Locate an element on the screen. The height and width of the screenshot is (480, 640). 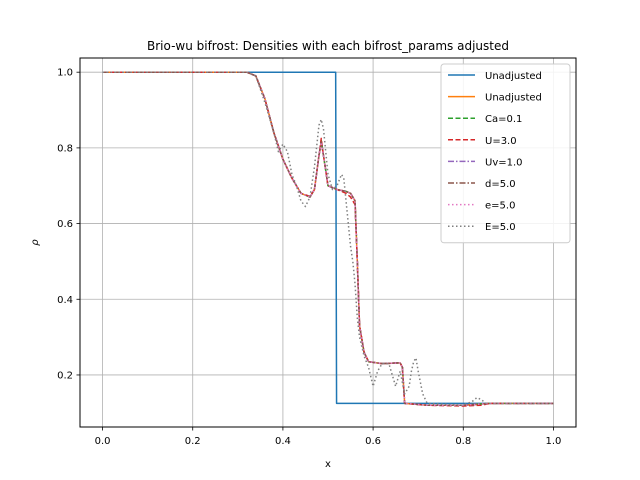
y-tick-label: 0.8 is located at coordinates (65, 148).